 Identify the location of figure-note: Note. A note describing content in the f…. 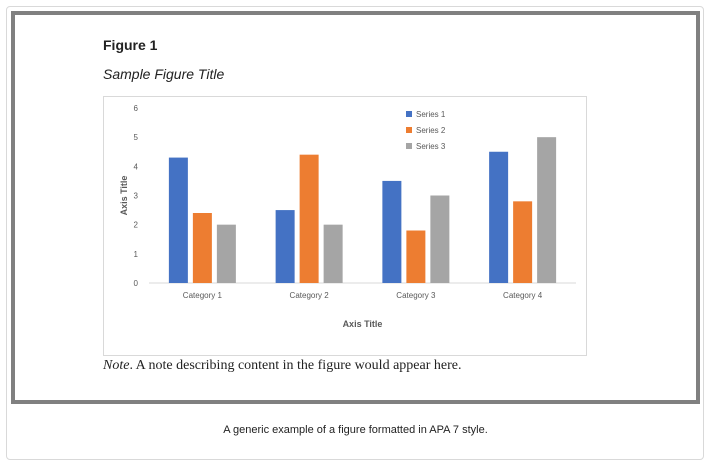
(282, 366).